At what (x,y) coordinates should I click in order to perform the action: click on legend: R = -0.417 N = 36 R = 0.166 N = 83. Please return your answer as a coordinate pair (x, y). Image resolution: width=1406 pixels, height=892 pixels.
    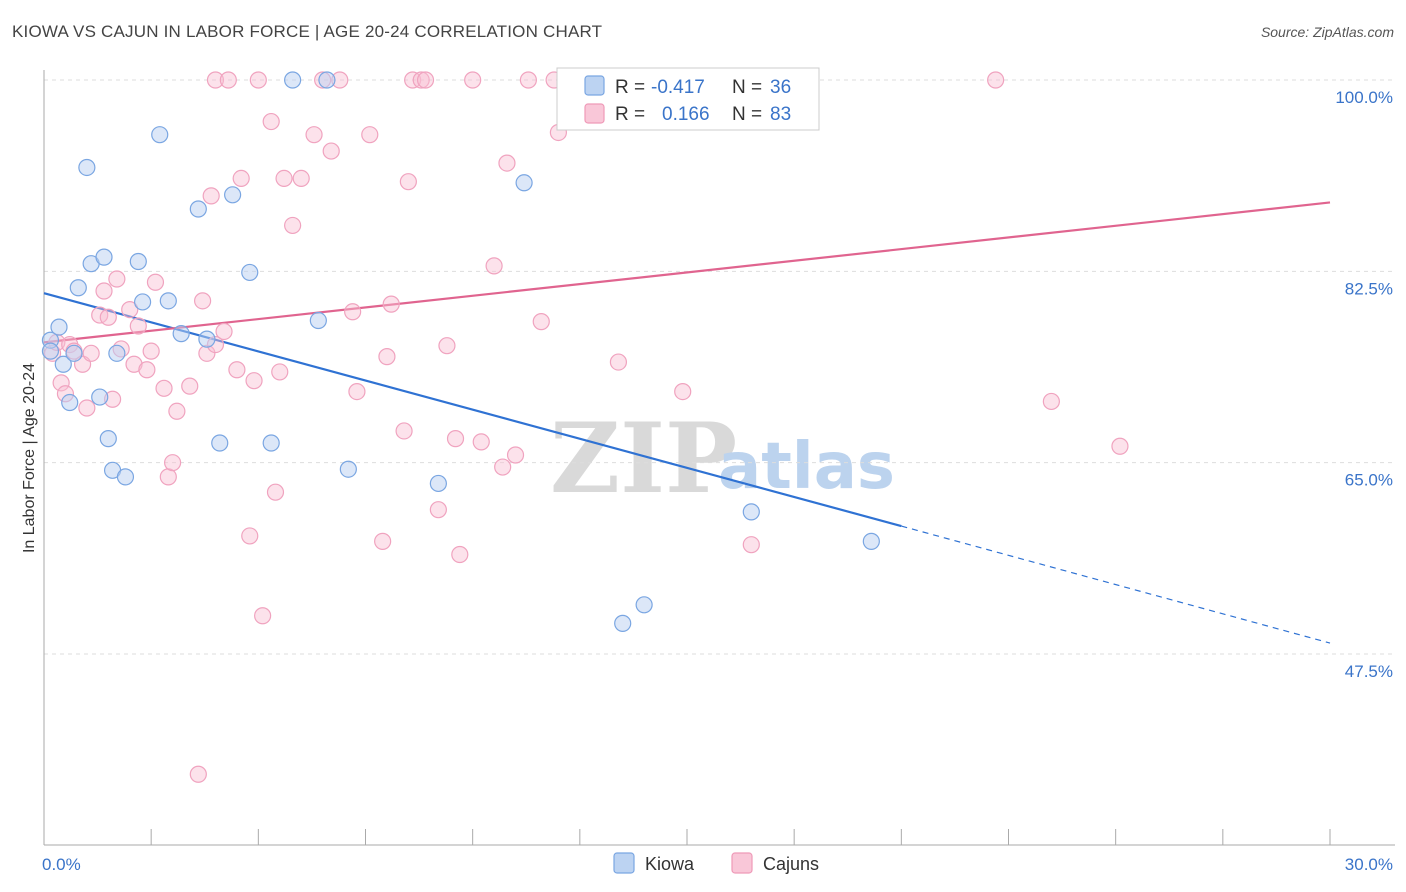
    Looking at the image, I should click on (688, 99).